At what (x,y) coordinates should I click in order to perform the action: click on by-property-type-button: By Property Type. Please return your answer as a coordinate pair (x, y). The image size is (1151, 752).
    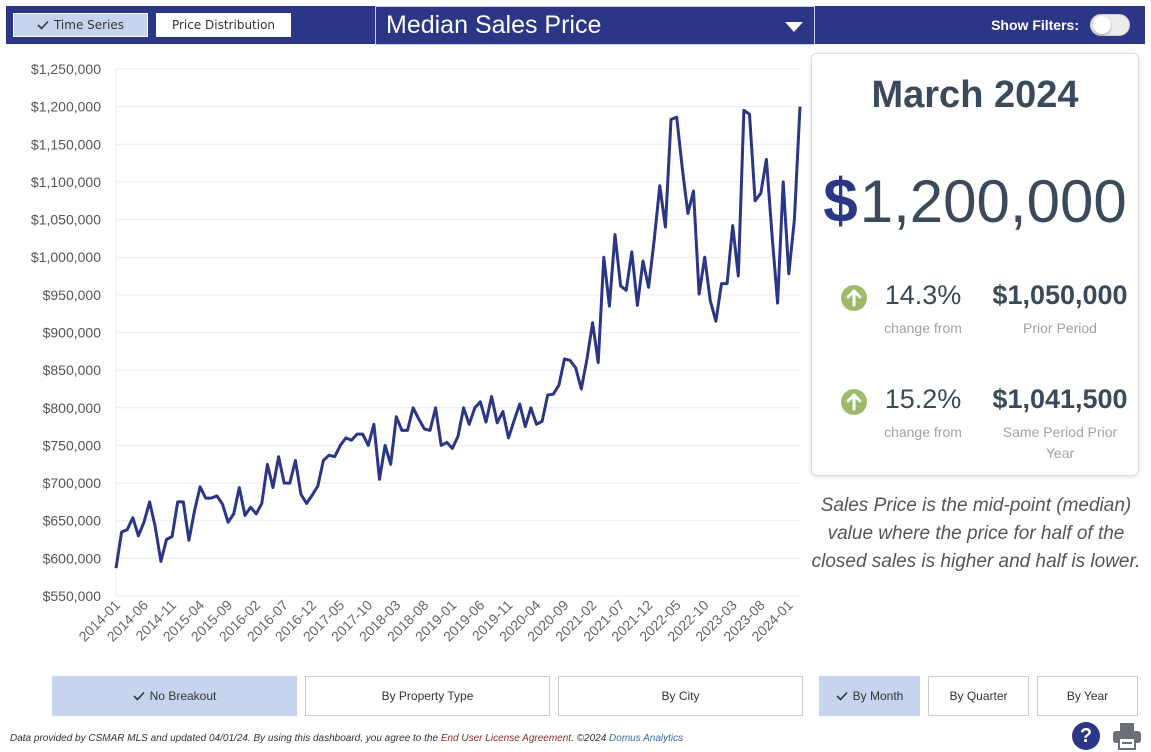
    Looking at the image, I should click on (427, 696).